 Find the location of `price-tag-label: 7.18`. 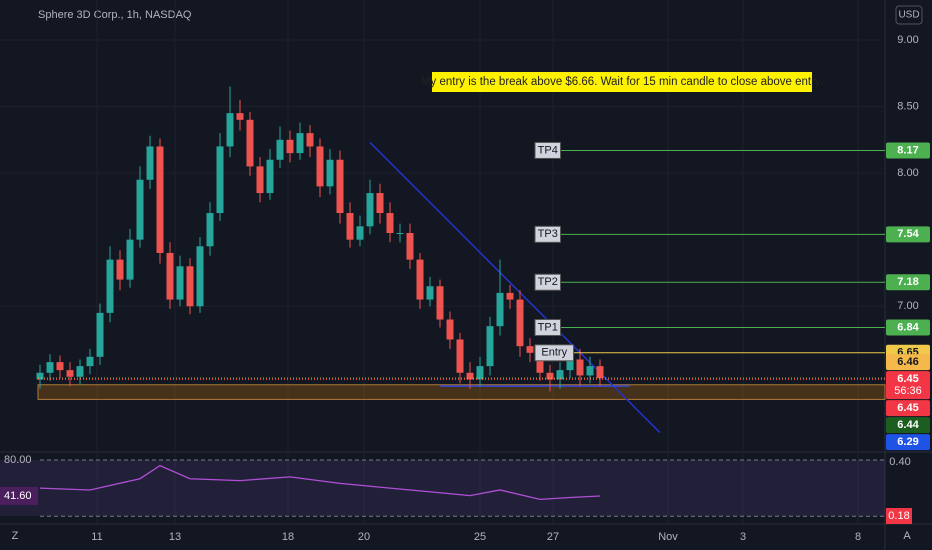

price-tag-label: 7.18 is located at coordinates (907, 282).